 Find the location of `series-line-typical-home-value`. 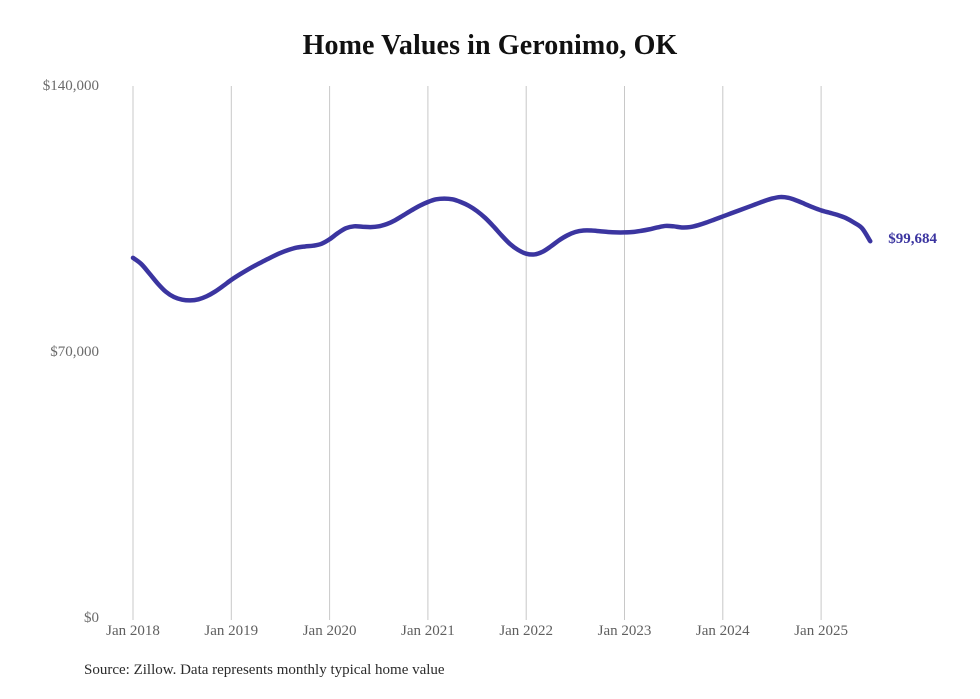

series-line-typical-home-value is located at coordinates (501, 248).